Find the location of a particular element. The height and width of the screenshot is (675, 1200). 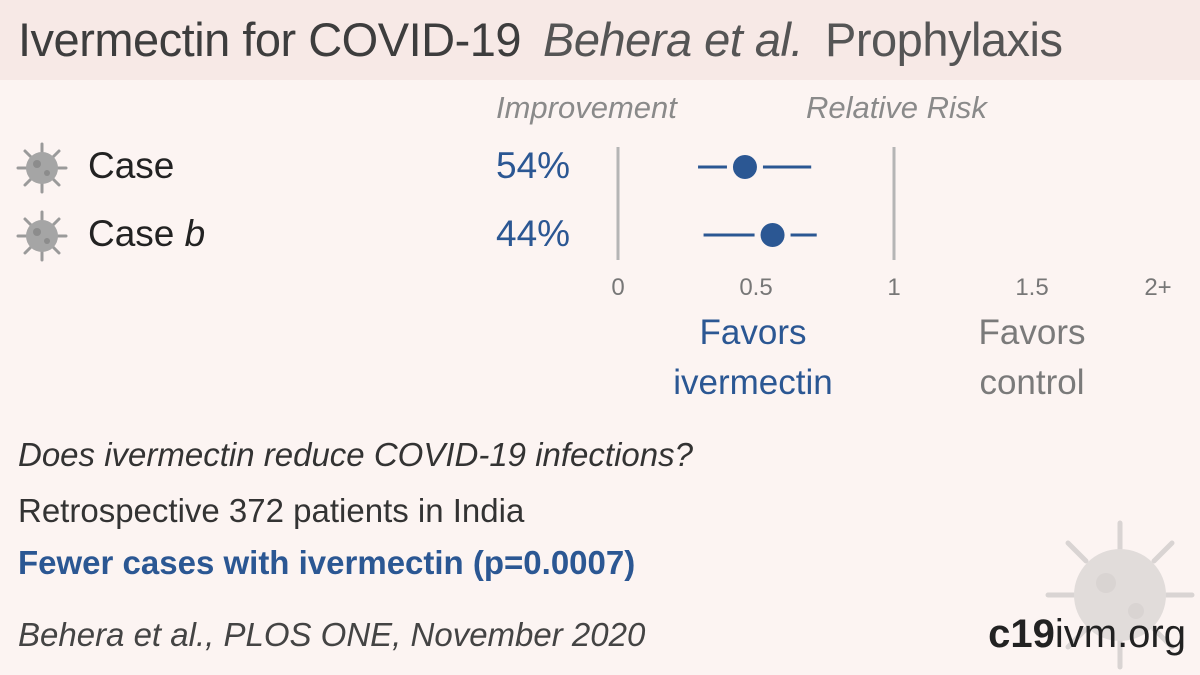

x-tick-label: 0.5 is located at coordinates (756, 287).